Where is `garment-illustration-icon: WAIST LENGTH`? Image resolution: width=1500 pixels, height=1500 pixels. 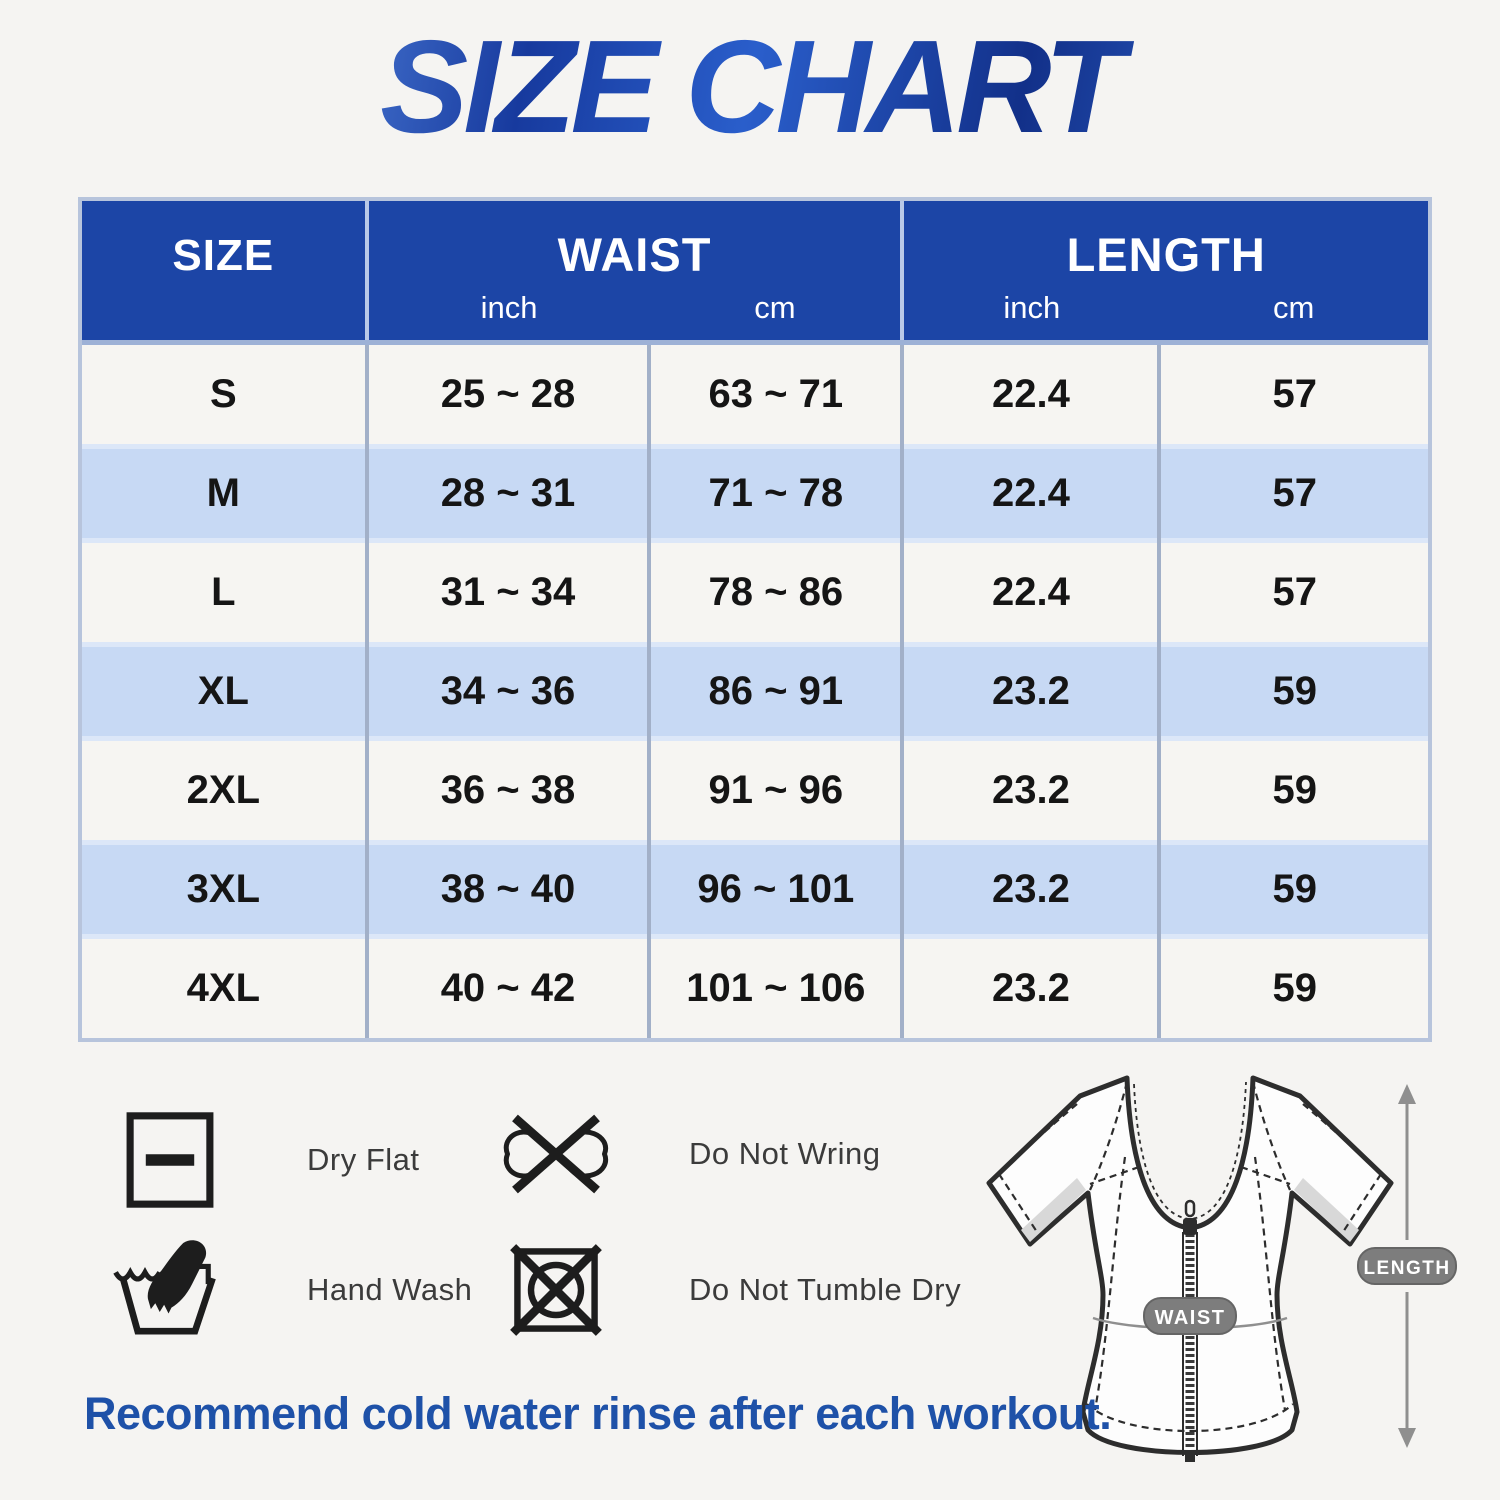 garment-illustration-icon: WAIST LENGTH is located at coordinates (1221, 1268).